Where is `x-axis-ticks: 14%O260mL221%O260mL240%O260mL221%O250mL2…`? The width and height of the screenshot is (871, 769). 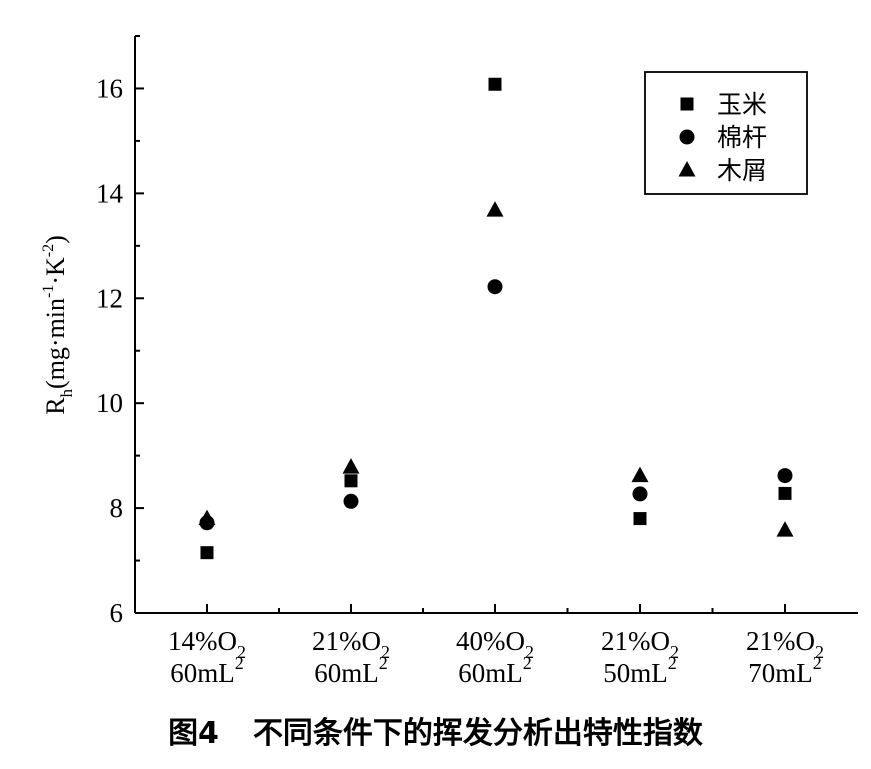 x-axis-ticks: 14%O260mL221%O260mL240%O260mL221%O250mL2… is located at coordinates (496, 646).